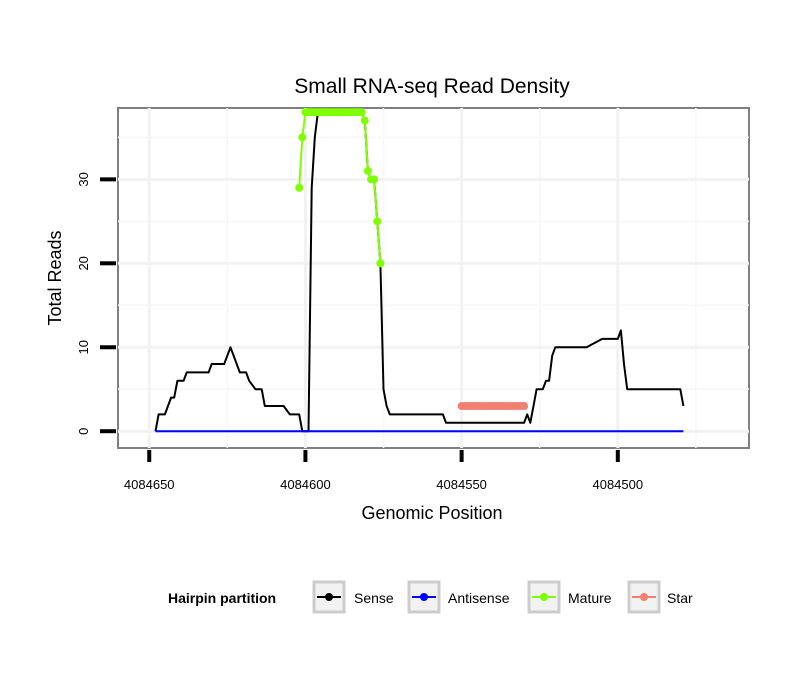 Image resolution: width=810 pixels, height=690 pixels. Describe the element at coordinates (149, 484) in the screenshot. I see `x-tick-label: 4084650` at that location.